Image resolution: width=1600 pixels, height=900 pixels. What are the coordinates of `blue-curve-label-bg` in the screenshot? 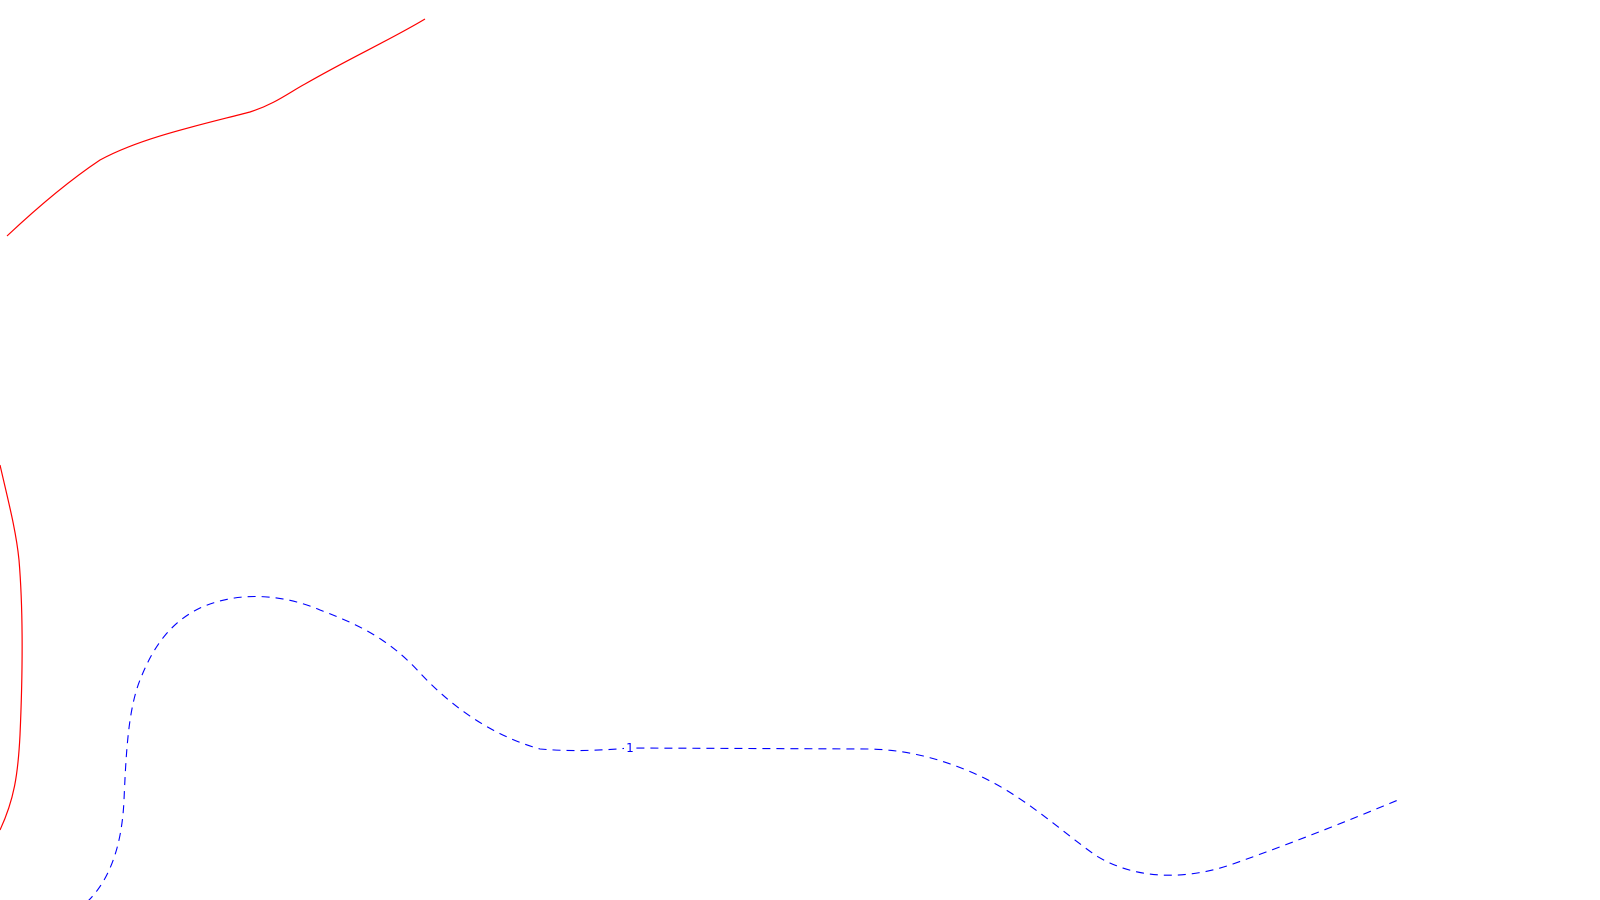 It's located at (630, 746).